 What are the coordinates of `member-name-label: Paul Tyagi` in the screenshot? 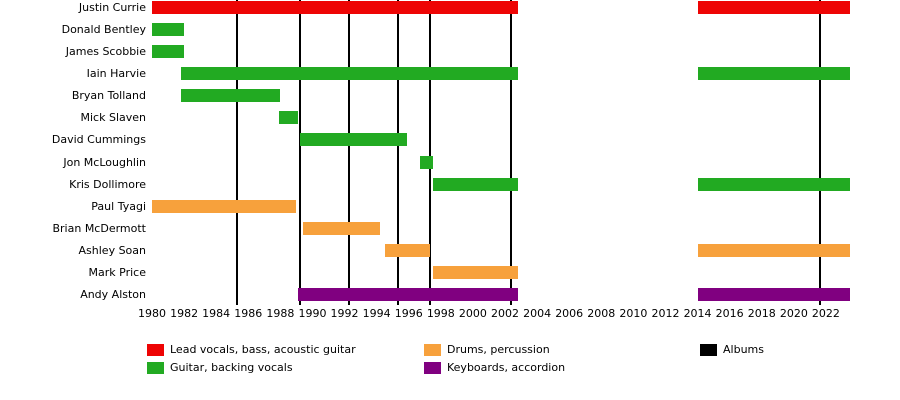 It's located at (118, 206).